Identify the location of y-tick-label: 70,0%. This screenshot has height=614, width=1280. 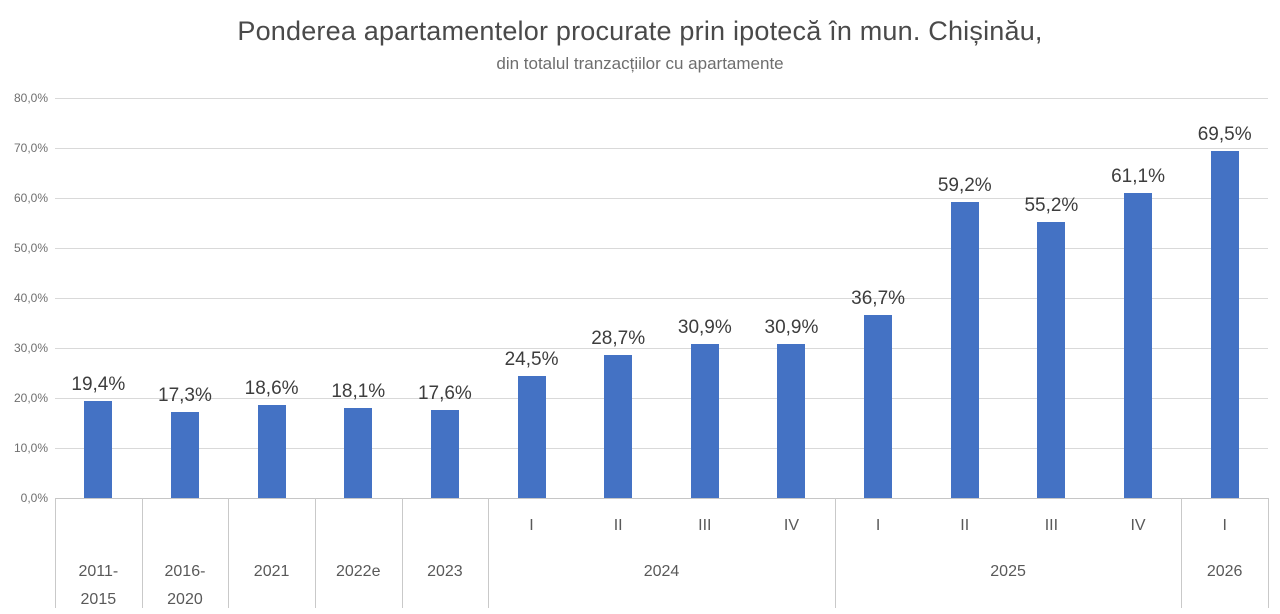
(30, 148).